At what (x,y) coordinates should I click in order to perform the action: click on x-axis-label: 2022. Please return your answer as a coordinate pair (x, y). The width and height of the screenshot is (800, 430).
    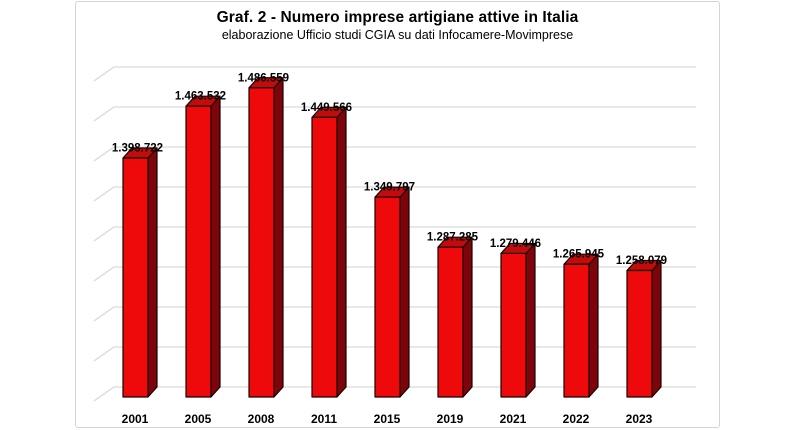
    Looking at the image, I should click on (576, 419).